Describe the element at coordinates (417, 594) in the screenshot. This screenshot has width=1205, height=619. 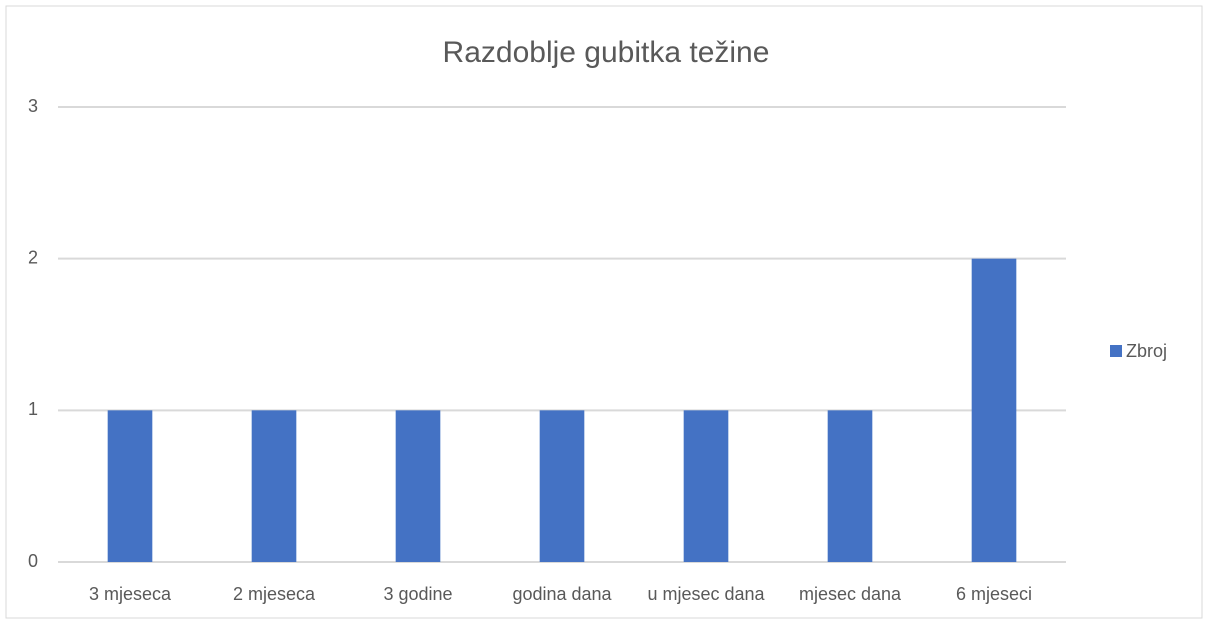
I see `x-tick-label: 3 godine` at that location.